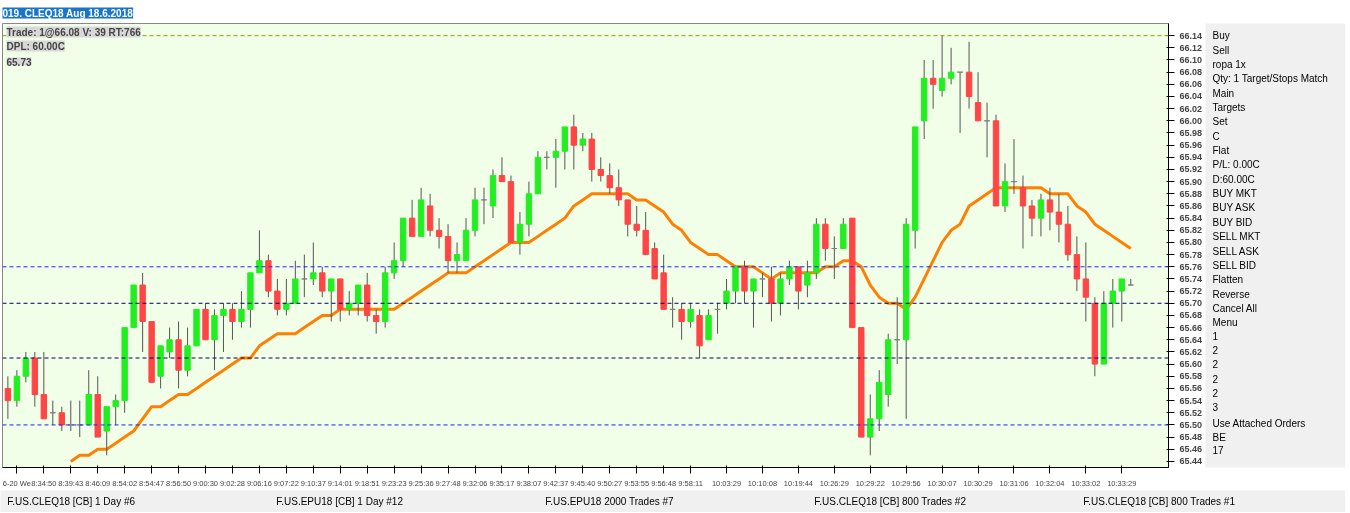 This screenshot has width=1350, height=513. What do you see at coordinates (1236, 237) in the screenshot?
I see `text: SELL MKT` at bounding box center [1236, 237].